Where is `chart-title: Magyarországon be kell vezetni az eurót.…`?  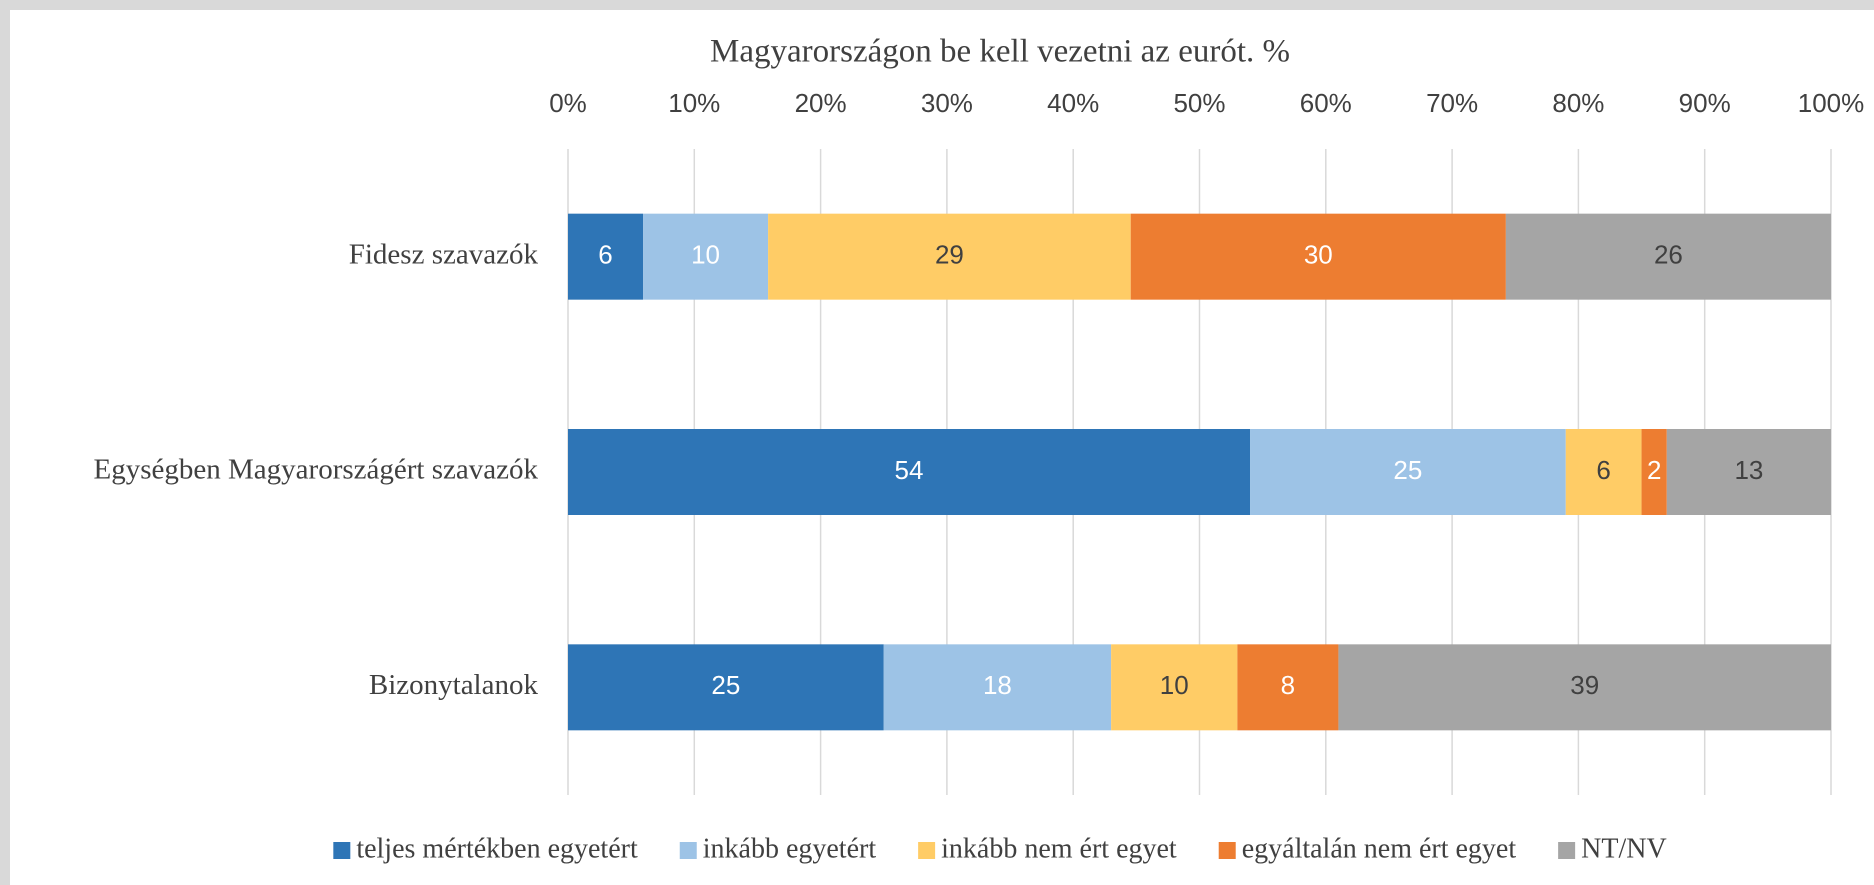
chart-title: Magyarországon be kell vezetni az eurót.… is located at coordinates (1000, 52).